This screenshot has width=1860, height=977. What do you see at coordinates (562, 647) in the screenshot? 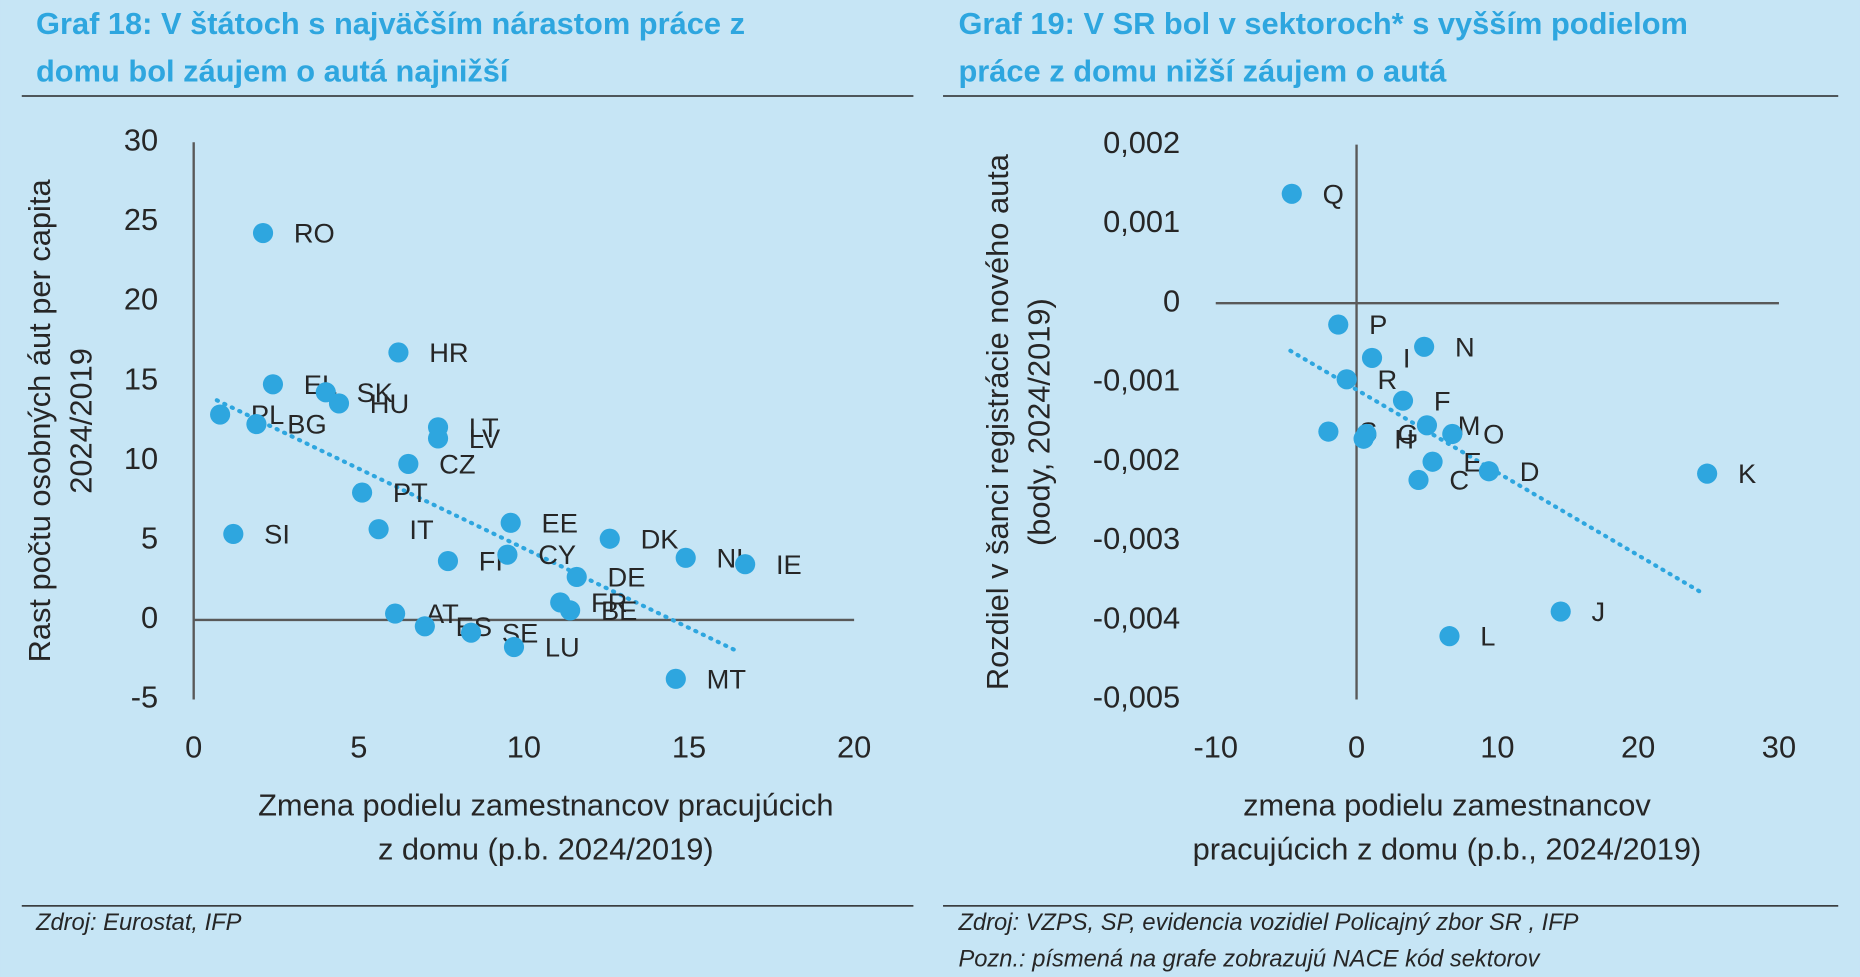
I see `point-label: LU` at bounding box center [562, 647].